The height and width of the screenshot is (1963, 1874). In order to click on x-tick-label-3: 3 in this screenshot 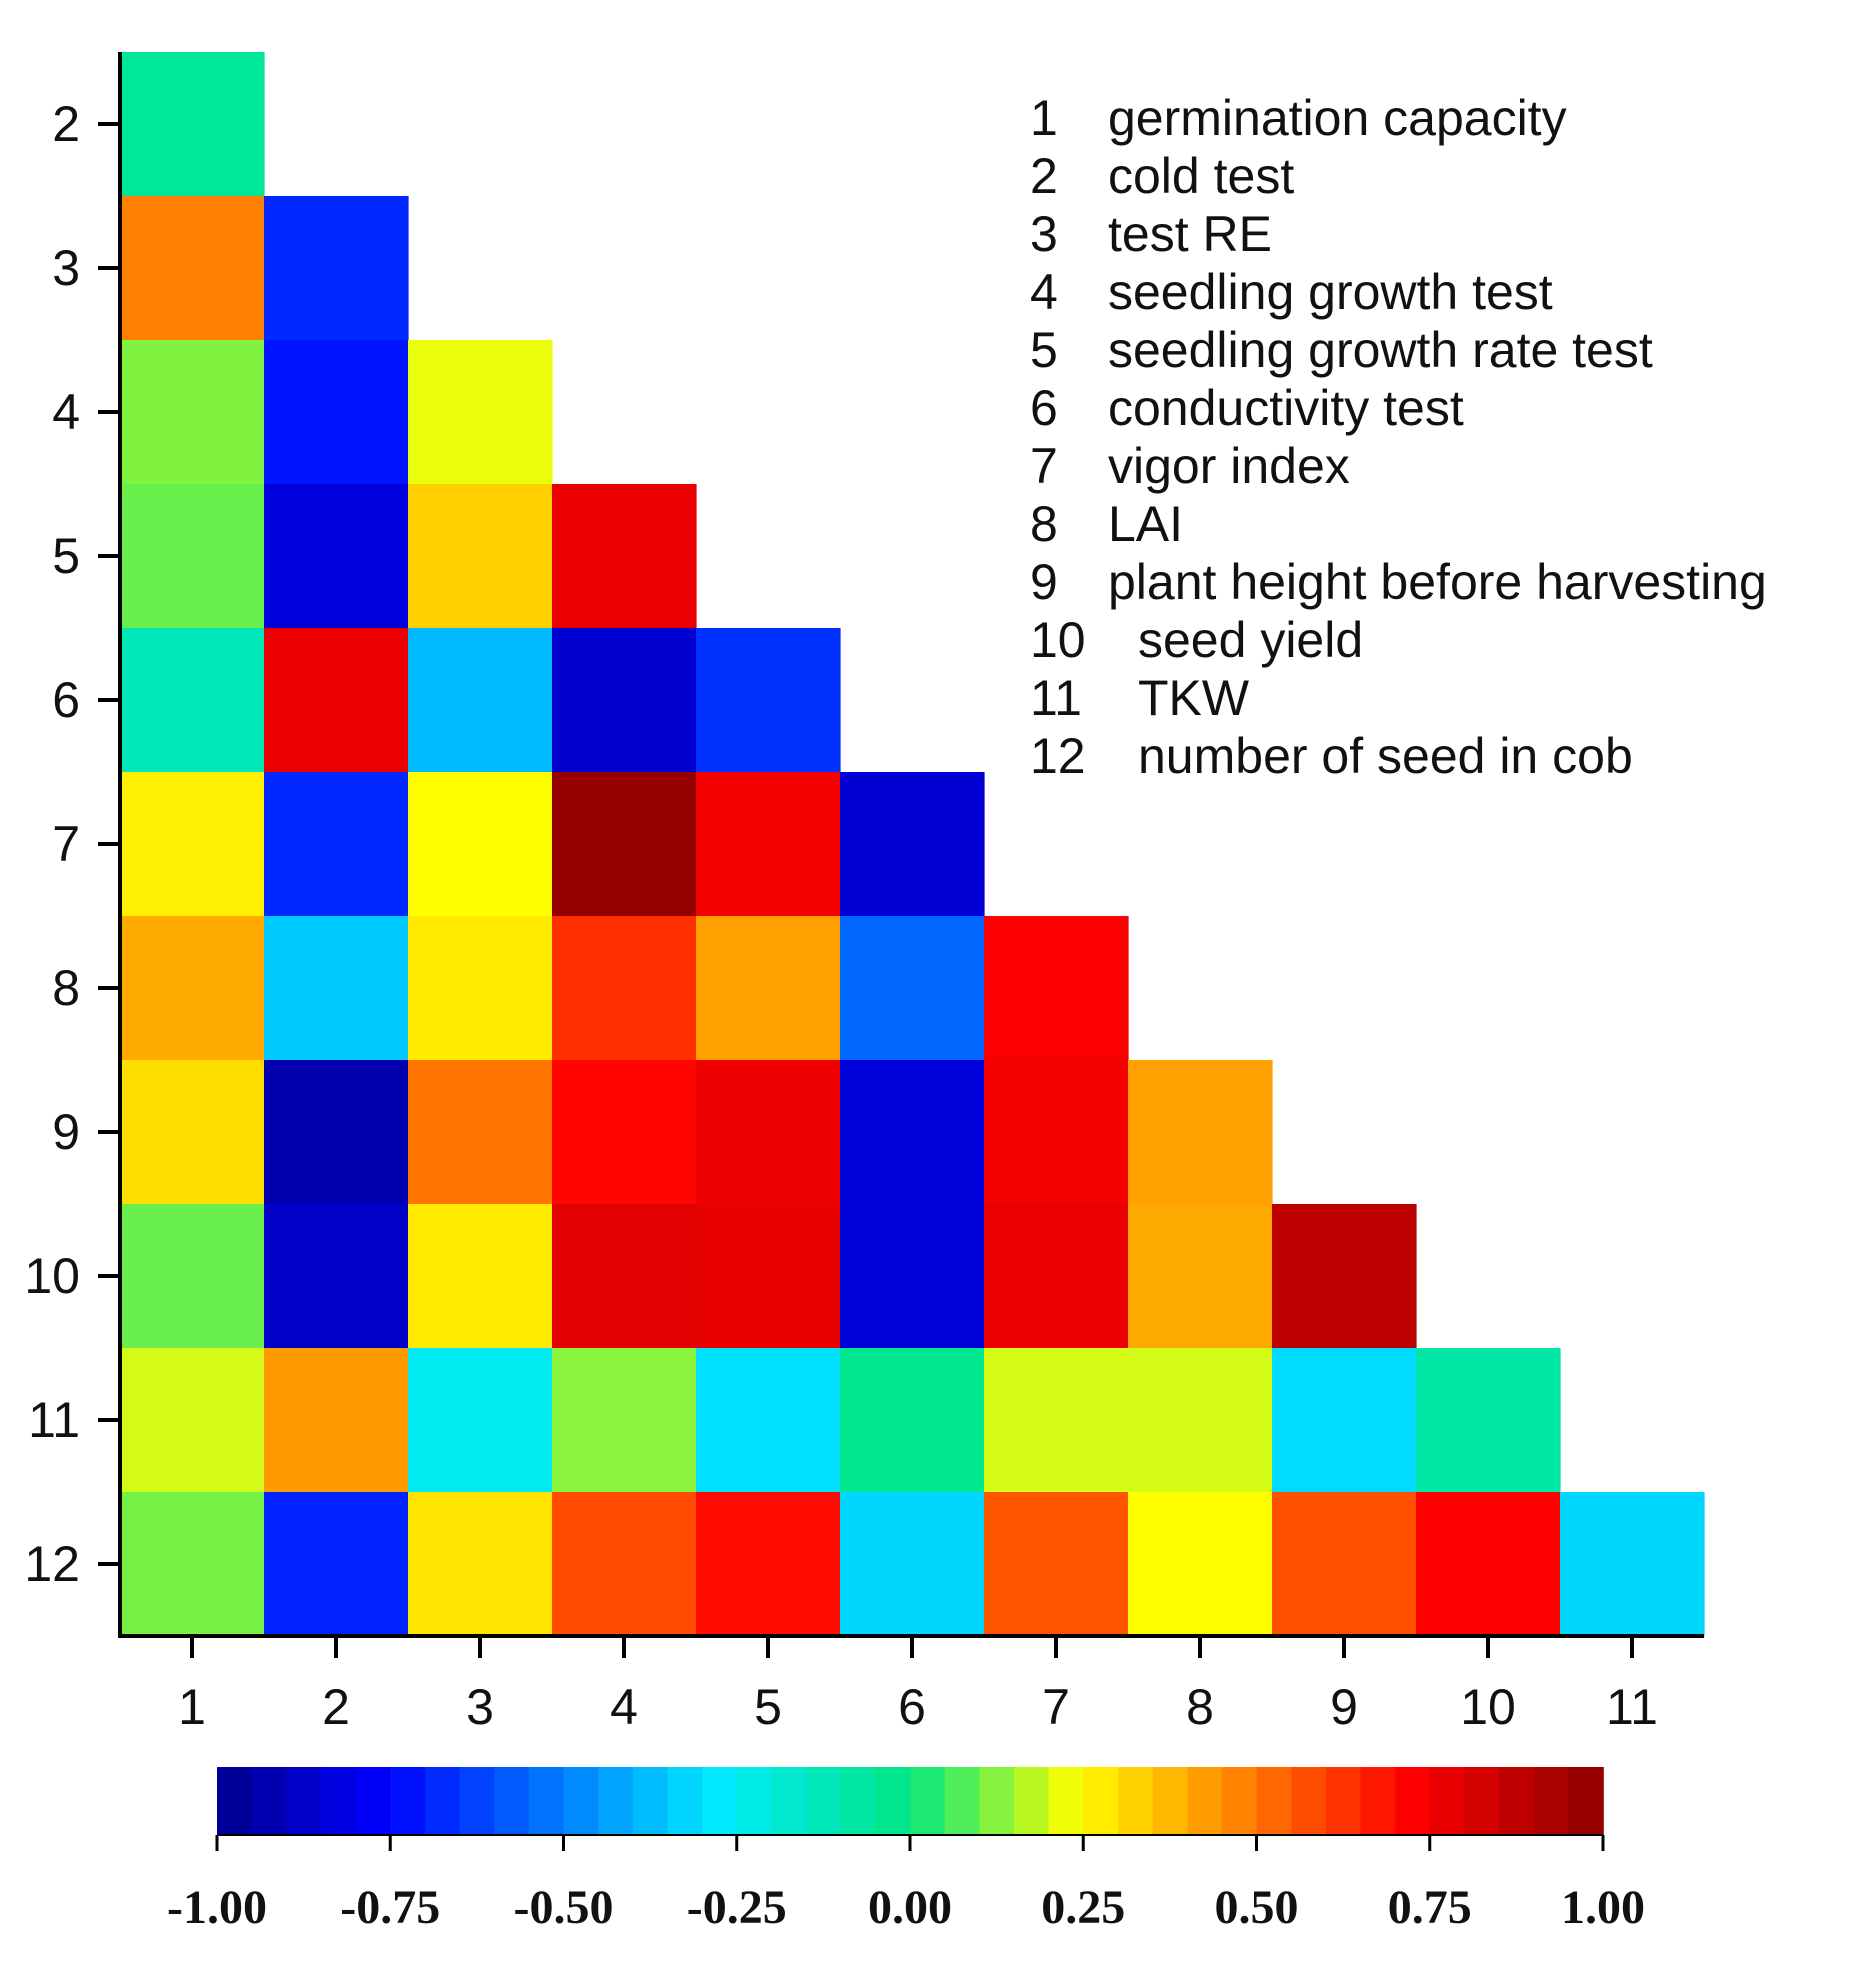, I will do `click(480, 1707)`.